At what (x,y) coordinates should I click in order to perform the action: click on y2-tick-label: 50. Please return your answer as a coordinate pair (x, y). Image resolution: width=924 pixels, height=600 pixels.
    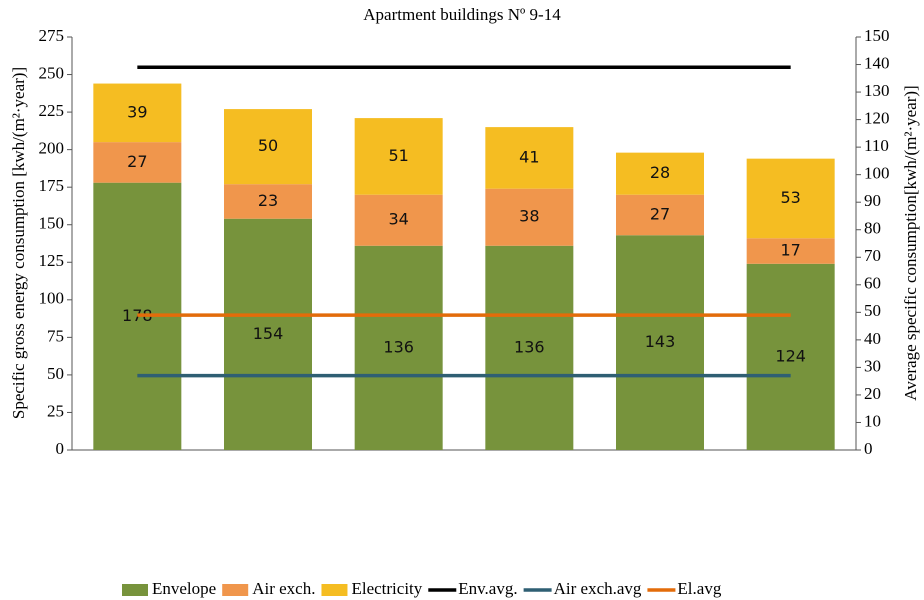
    Looking at the image, I should click on (872, 310).